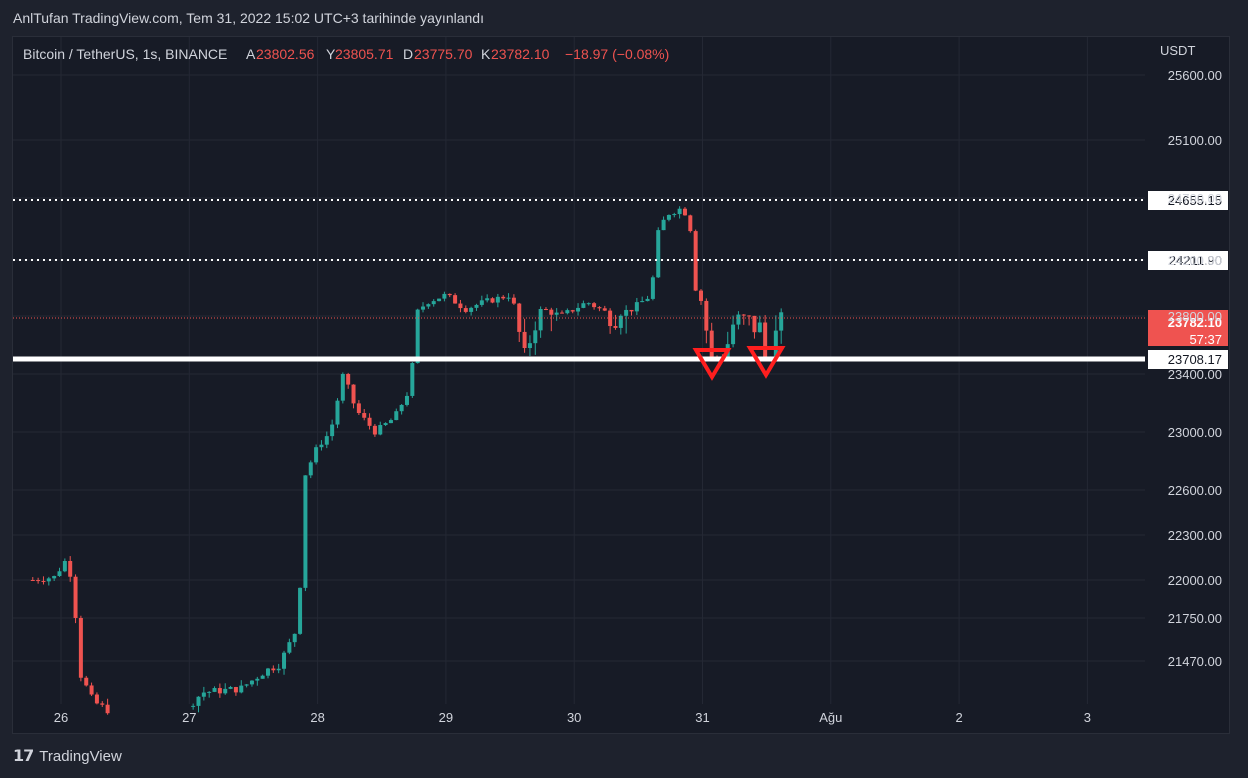  Describe the element at coordinates (1195, 75) in the screenshot. I see `price-tick-label: 25600.00` at that location.